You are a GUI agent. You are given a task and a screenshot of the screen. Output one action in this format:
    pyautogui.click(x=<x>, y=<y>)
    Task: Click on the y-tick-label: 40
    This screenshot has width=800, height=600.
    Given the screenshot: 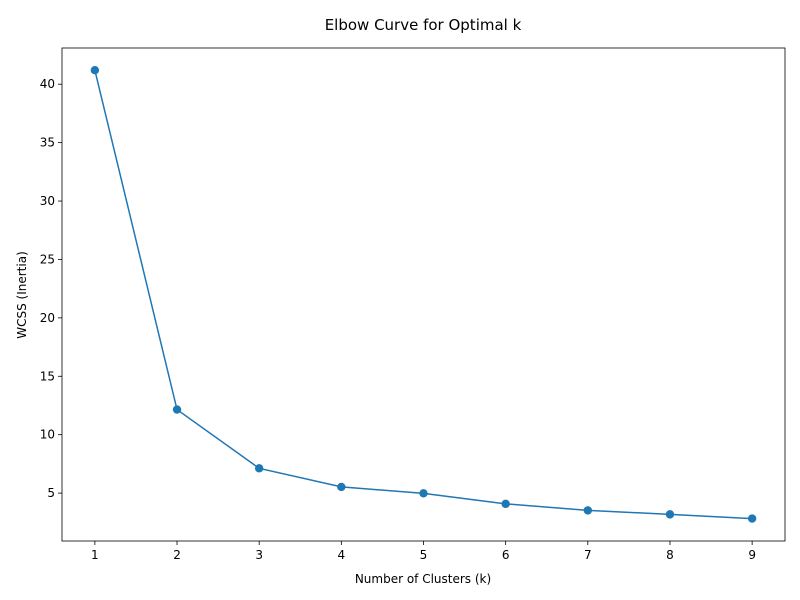 What is the action you would take?
    pyautogui.click(x=47, y=84)
    